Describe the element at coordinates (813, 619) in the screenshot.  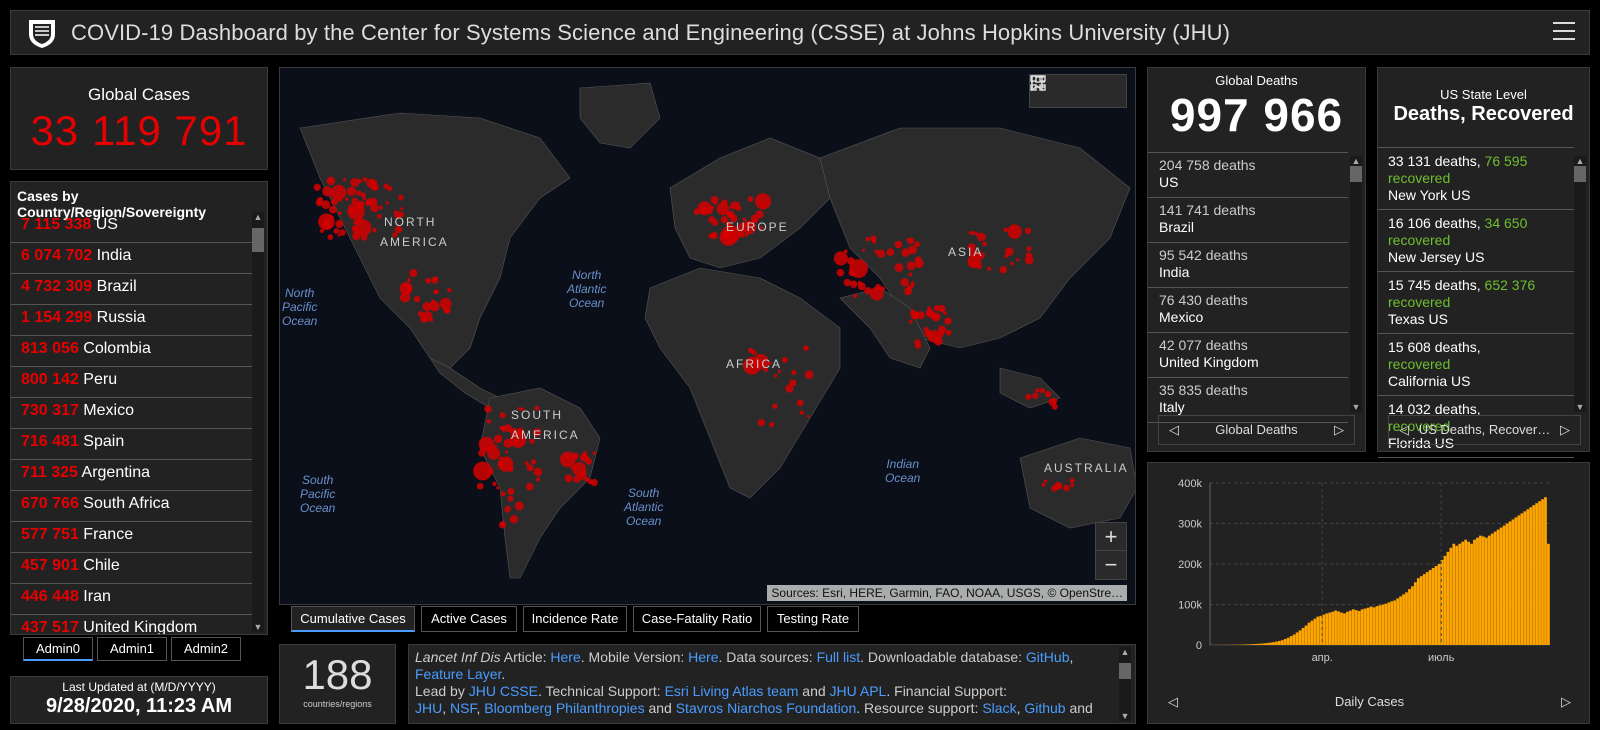
I see `tab-testing-rate: Testing Rate` at that location.